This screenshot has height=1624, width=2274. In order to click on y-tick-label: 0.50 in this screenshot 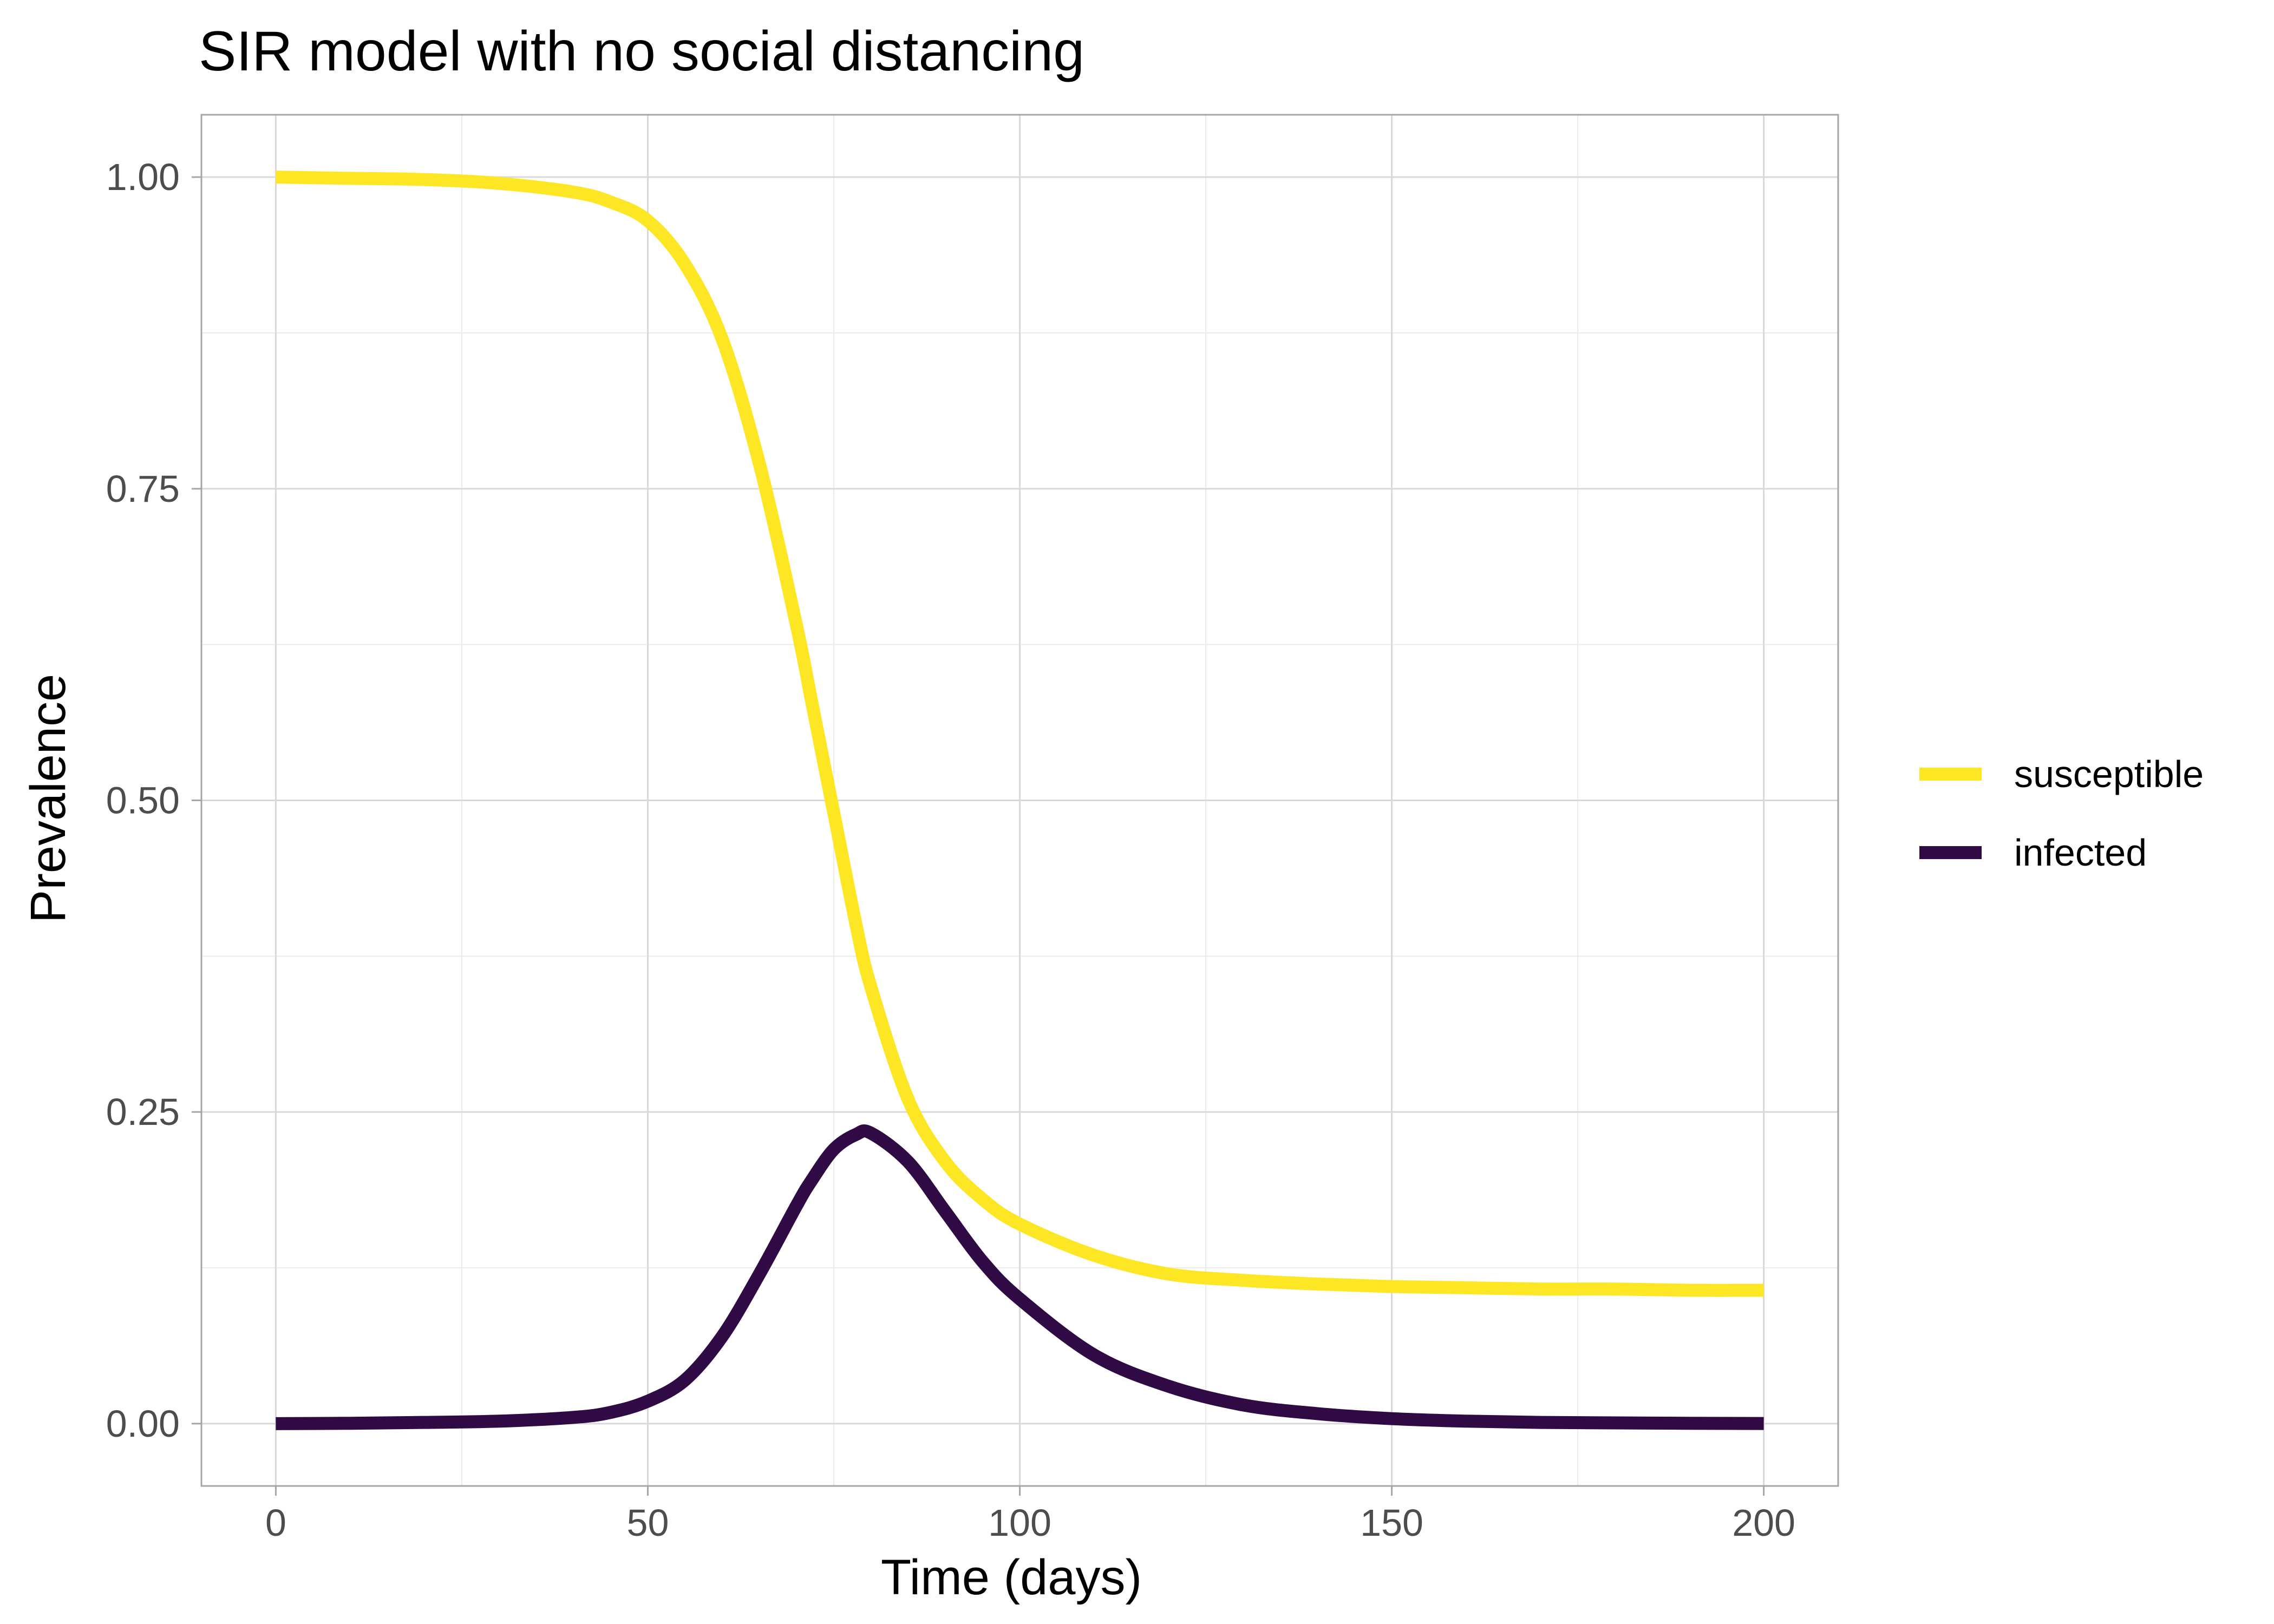, I will do `click(143, 801)`.